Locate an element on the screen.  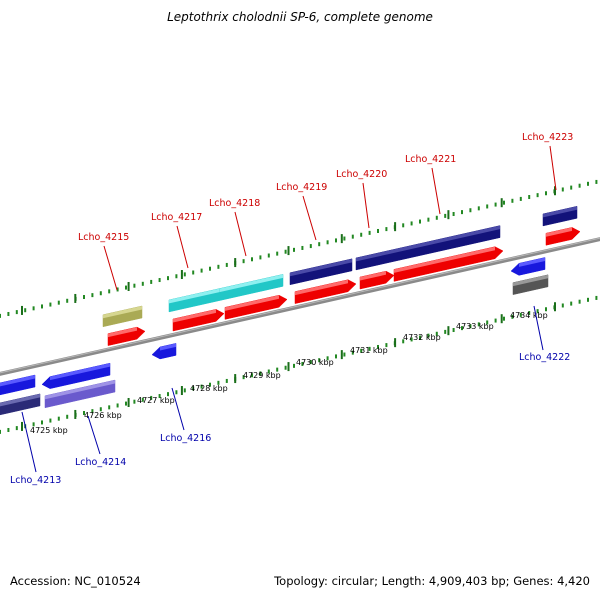
tick-label: 4733 kbp is located at coordinates (475, 326).